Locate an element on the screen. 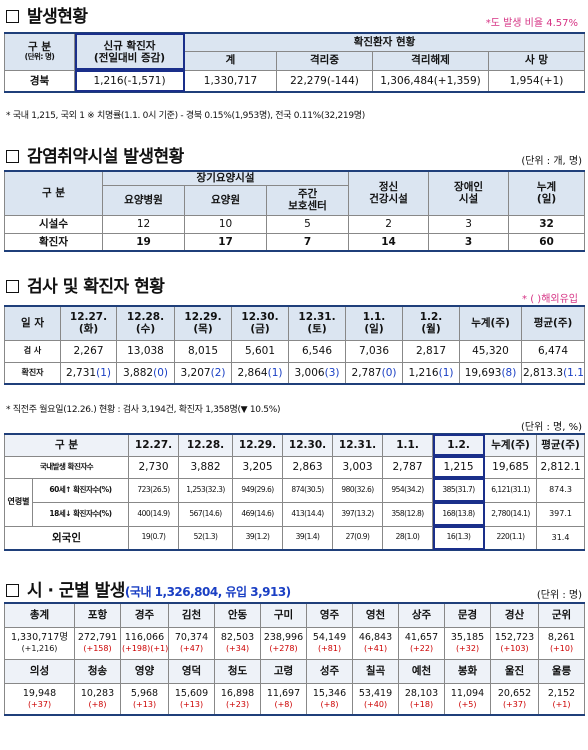 The width and height of the screenshot is (588, 750). cell: 2 is located at coordinates (389, 224).